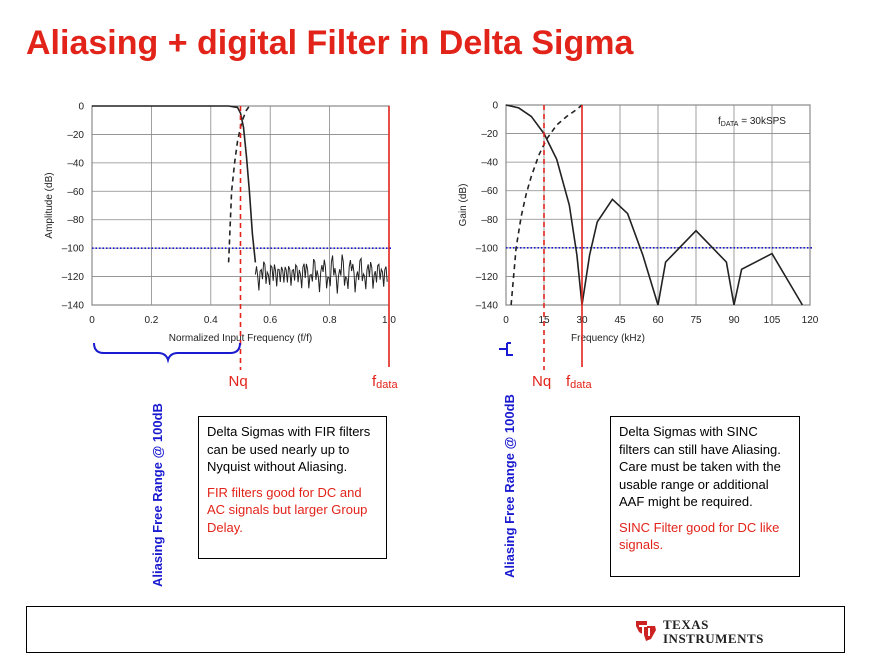 This screenshot has width=872, height=656. I want to click on x-tick-label: 90, so click(734, 320).